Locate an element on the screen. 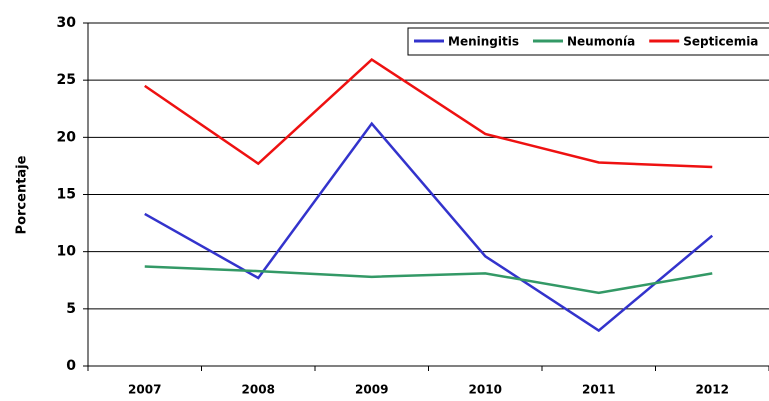 The width and height of the screenshot is (769, 401). y-tick-label: 20 is located at coordinates (67, 137).